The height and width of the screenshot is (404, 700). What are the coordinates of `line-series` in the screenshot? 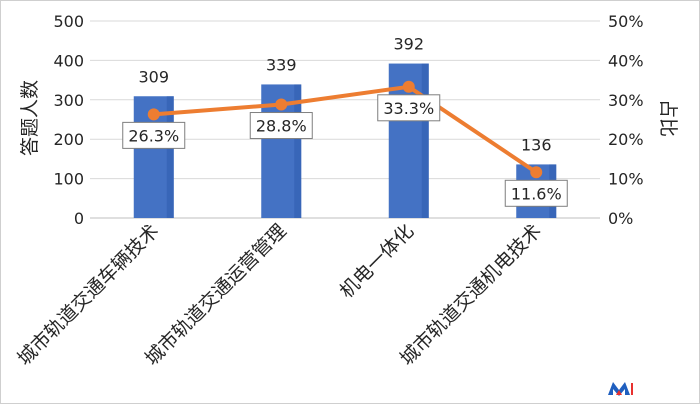 It's located at (345, 129).